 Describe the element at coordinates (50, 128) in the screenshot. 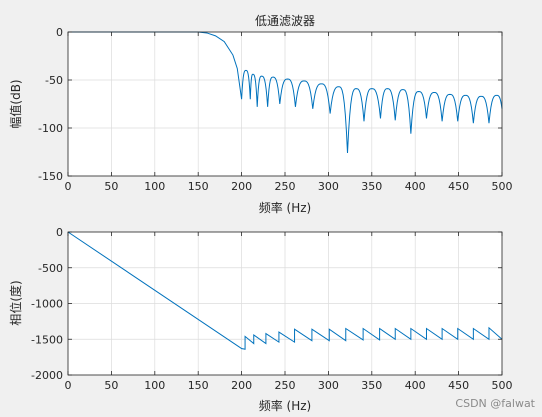

I see `magnitude-ytick-label-2: -100` at that location.